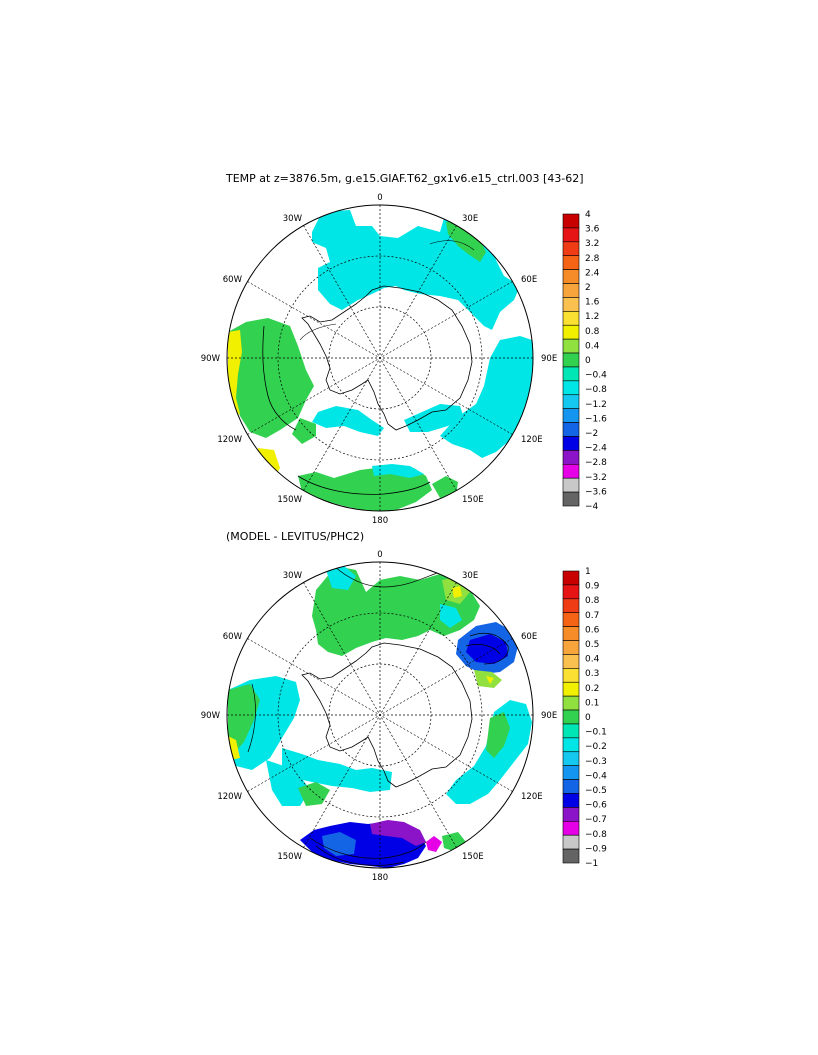 This screenshot has height=1055, width=818. Describe the element at coordinates (592, 303) in the screenshot. I see `top-colorbar-label: 1.6` at that location.